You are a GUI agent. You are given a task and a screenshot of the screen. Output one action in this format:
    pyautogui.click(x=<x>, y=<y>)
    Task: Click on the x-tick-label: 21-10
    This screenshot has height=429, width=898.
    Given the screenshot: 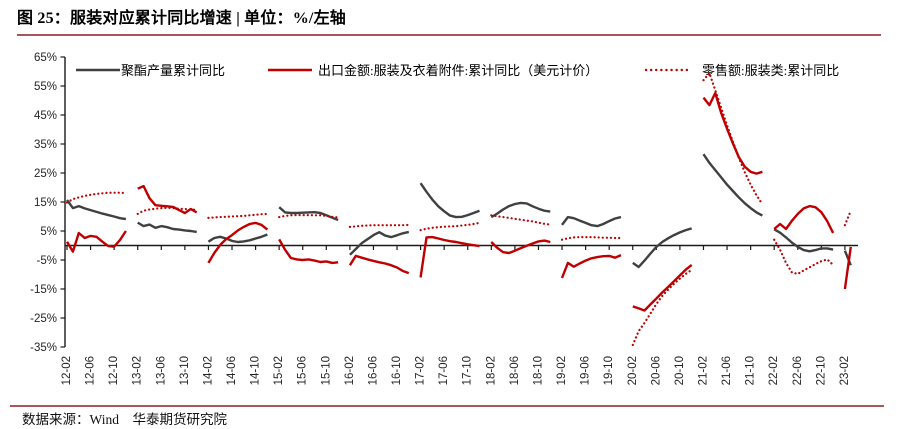 What is the action you would take?
    pyautogui.click(x=751, y=370)
    